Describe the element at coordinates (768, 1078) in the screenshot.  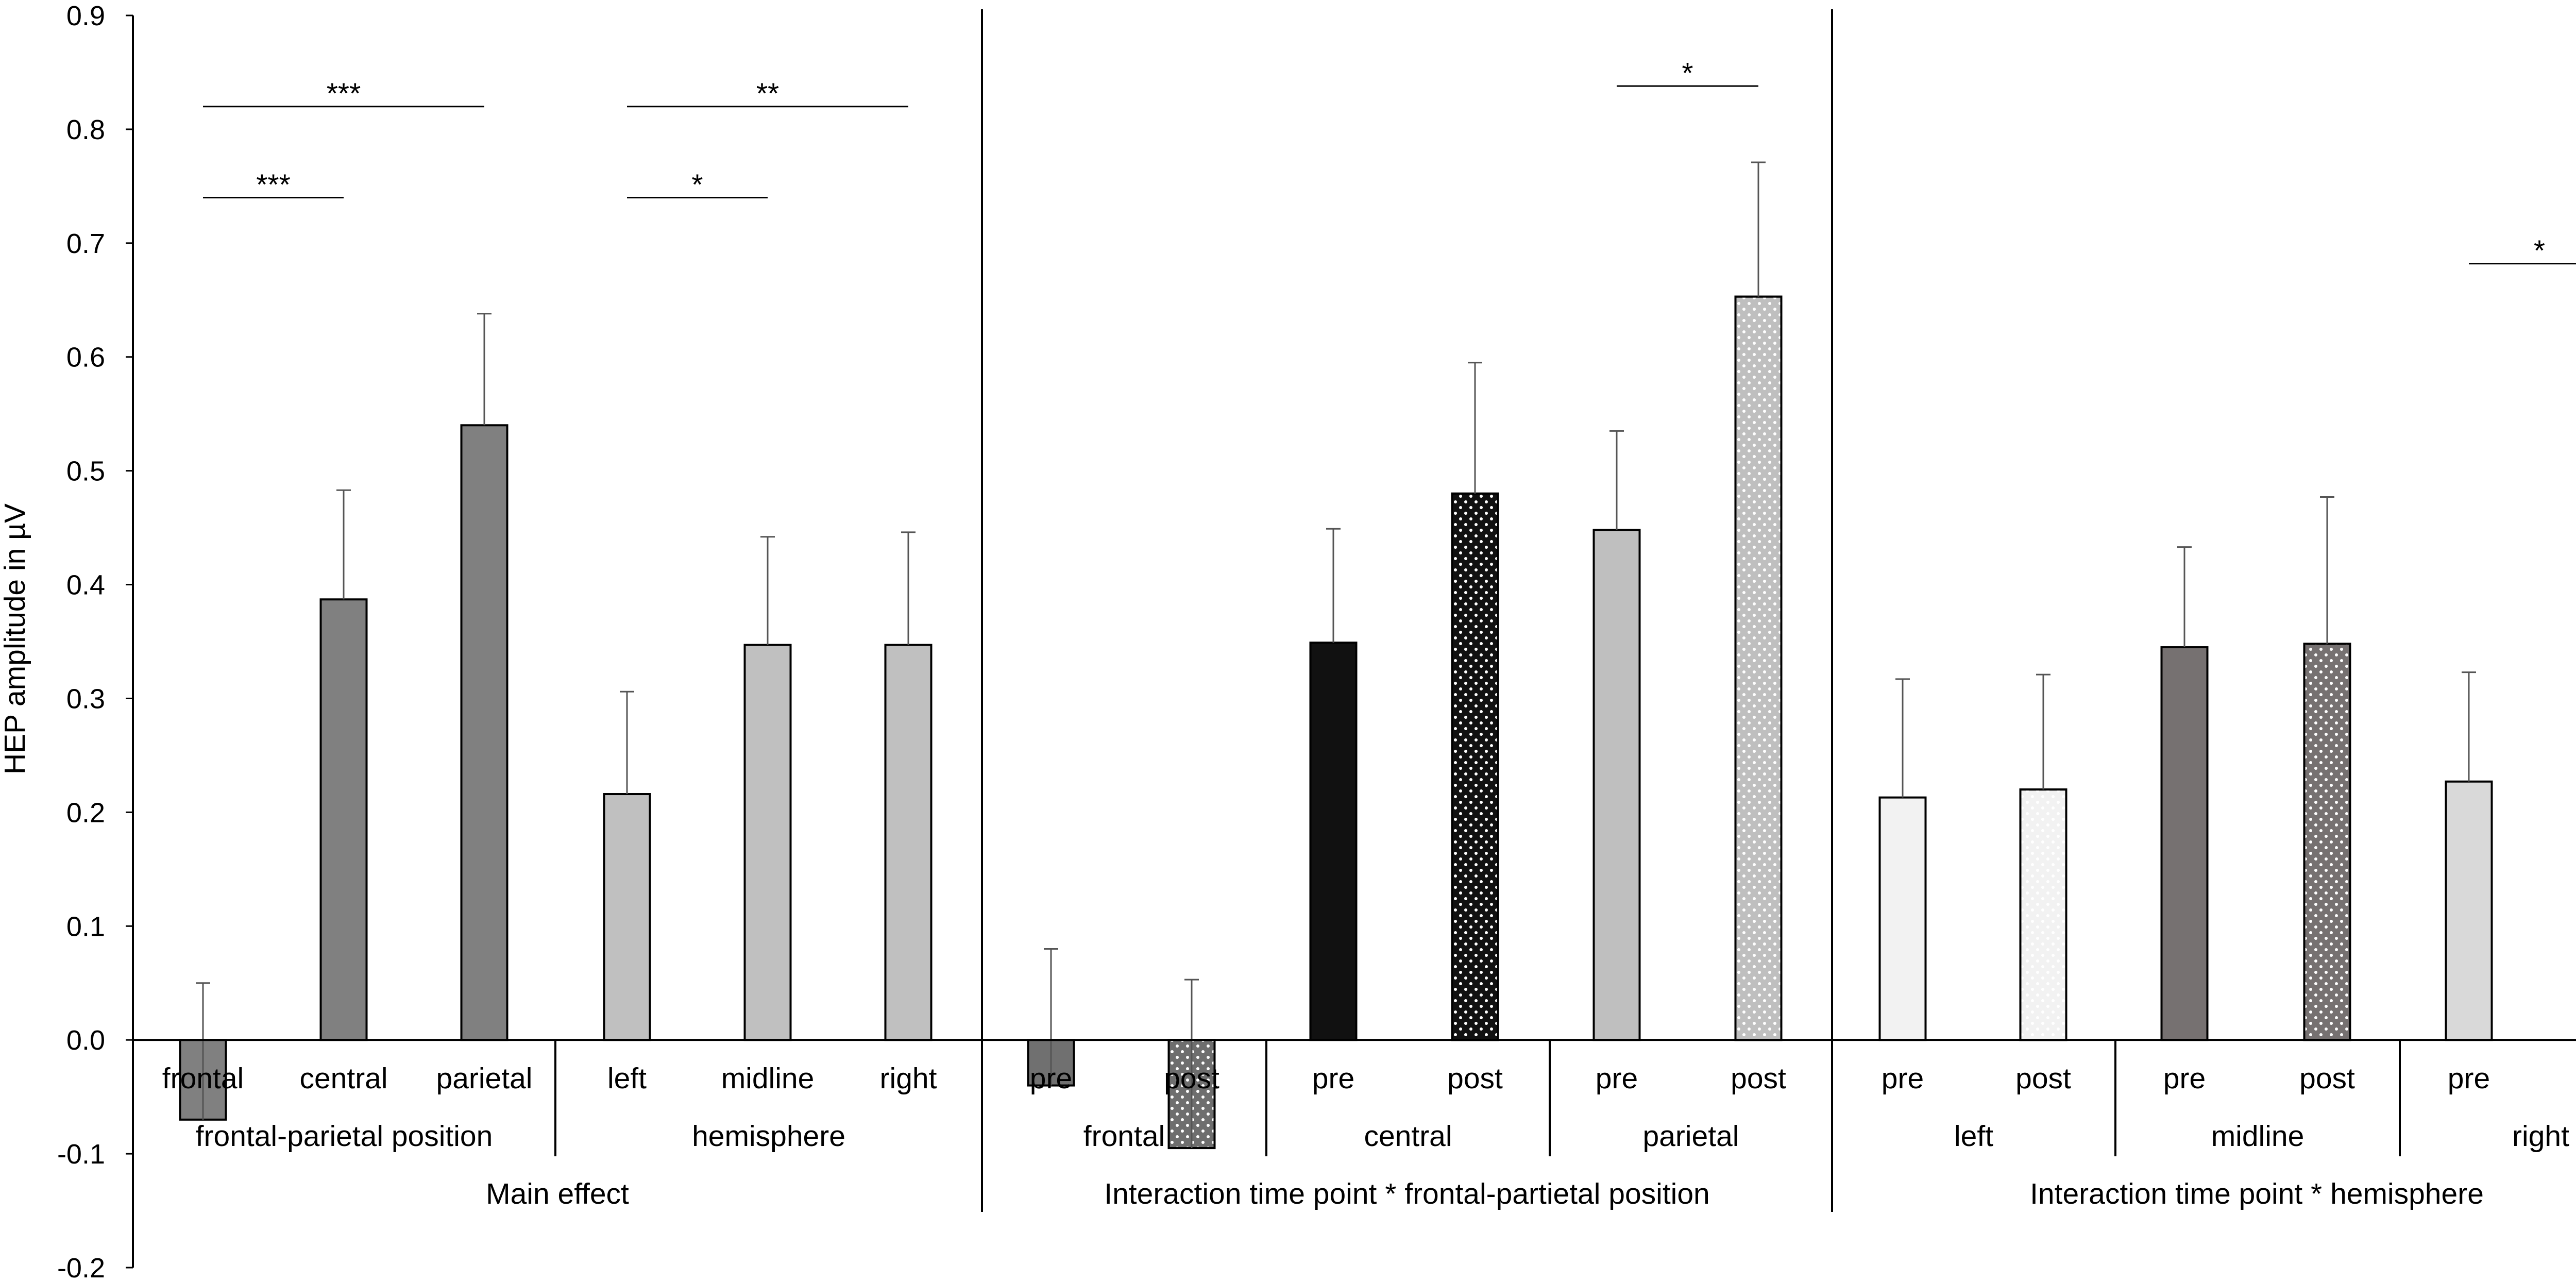
I see `category-label: midline` at that location.